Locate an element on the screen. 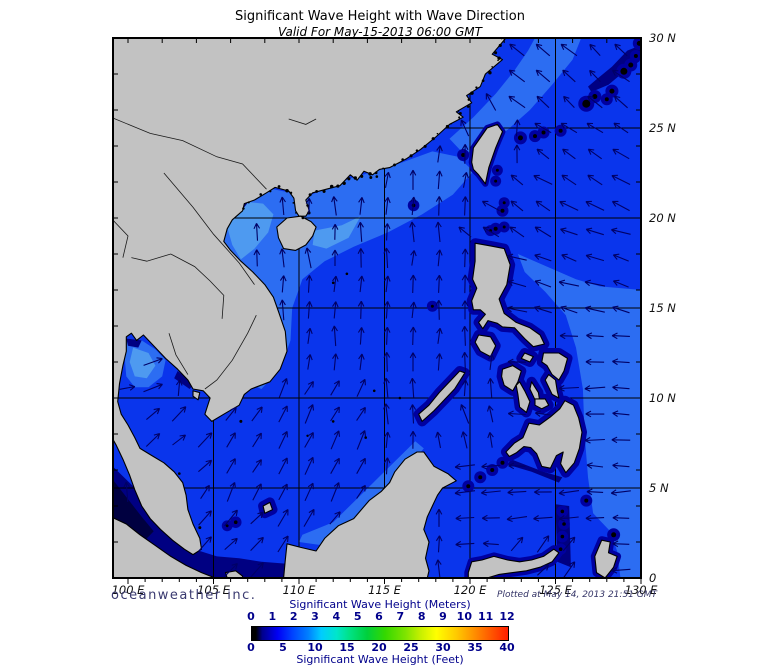 The image size is (775, 665). x-axis-label: 120 E is located at coordinates (471, 590).